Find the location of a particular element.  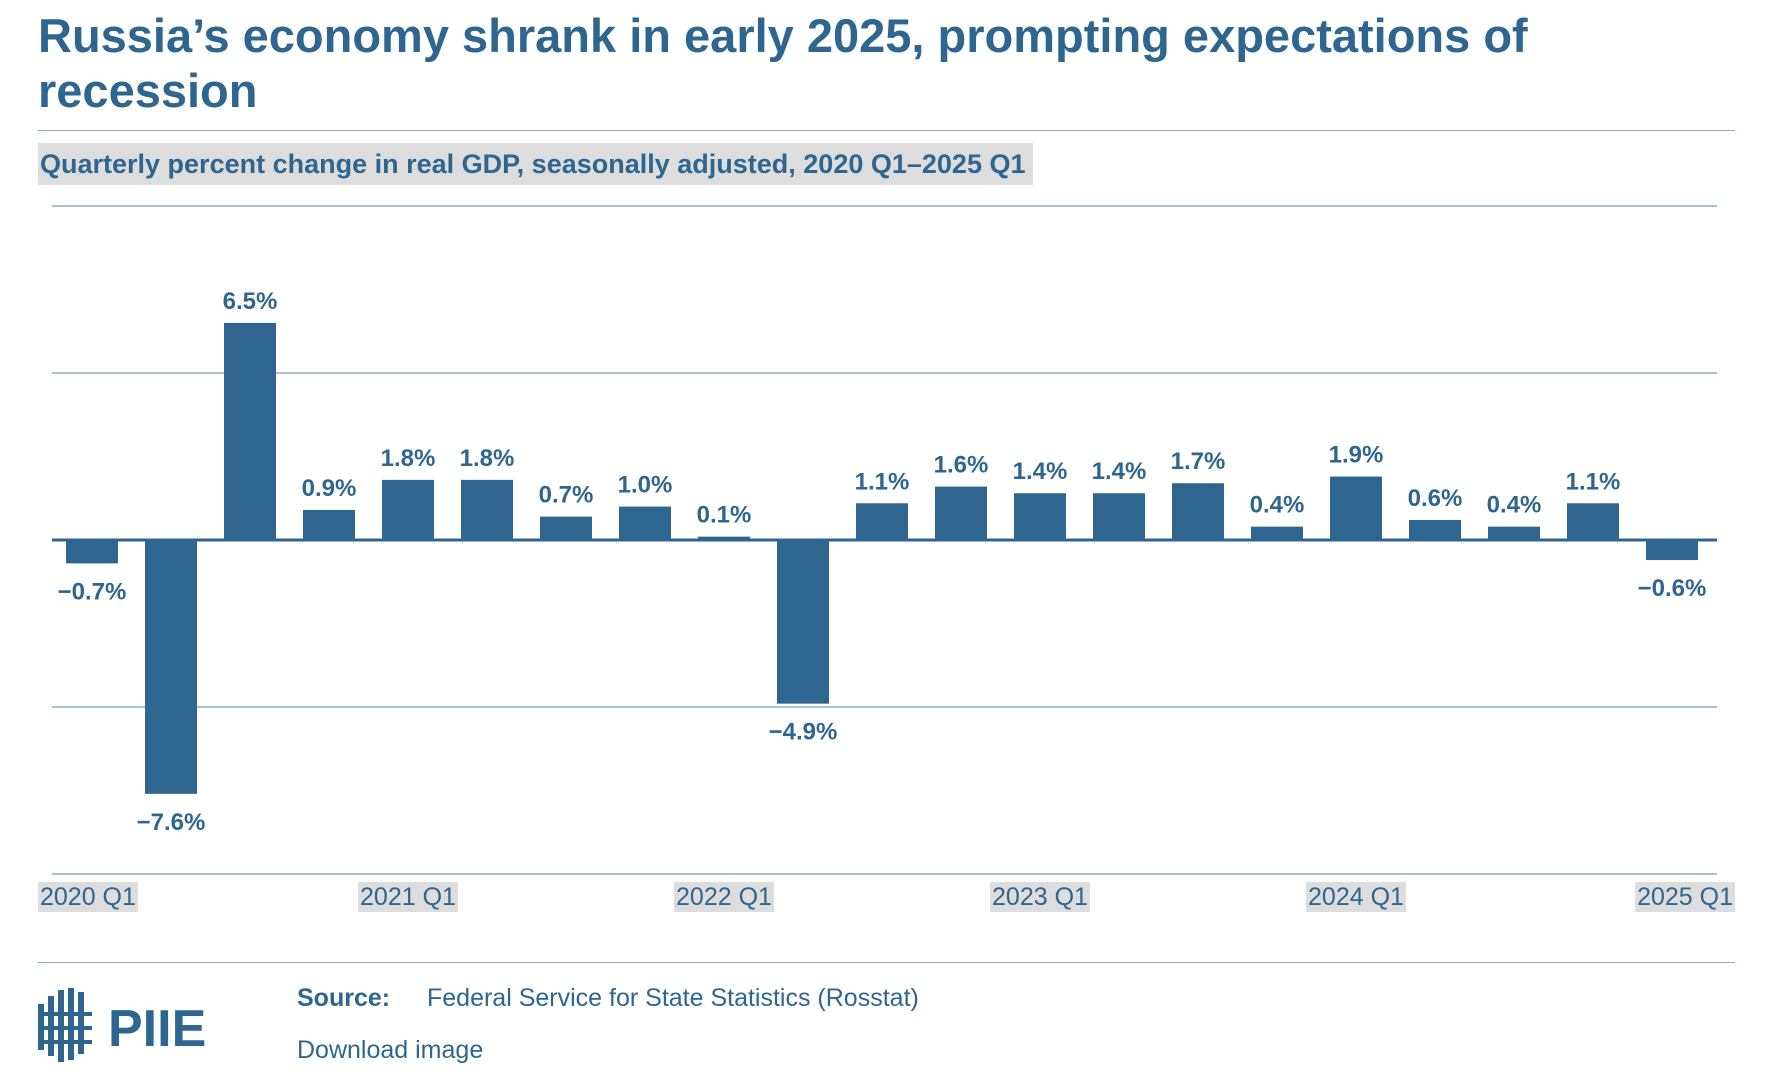

x-tick-label: 2021 Q1 is located at coordinates (408, 897).